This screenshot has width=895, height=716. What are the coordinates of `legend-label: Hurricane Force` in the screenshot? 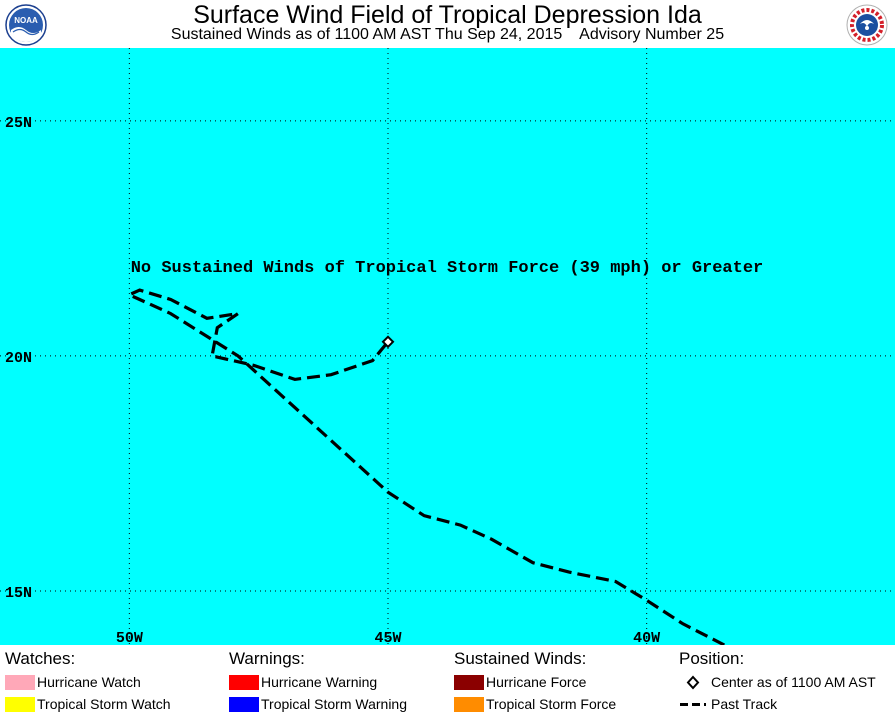 It's located at (536, 682).